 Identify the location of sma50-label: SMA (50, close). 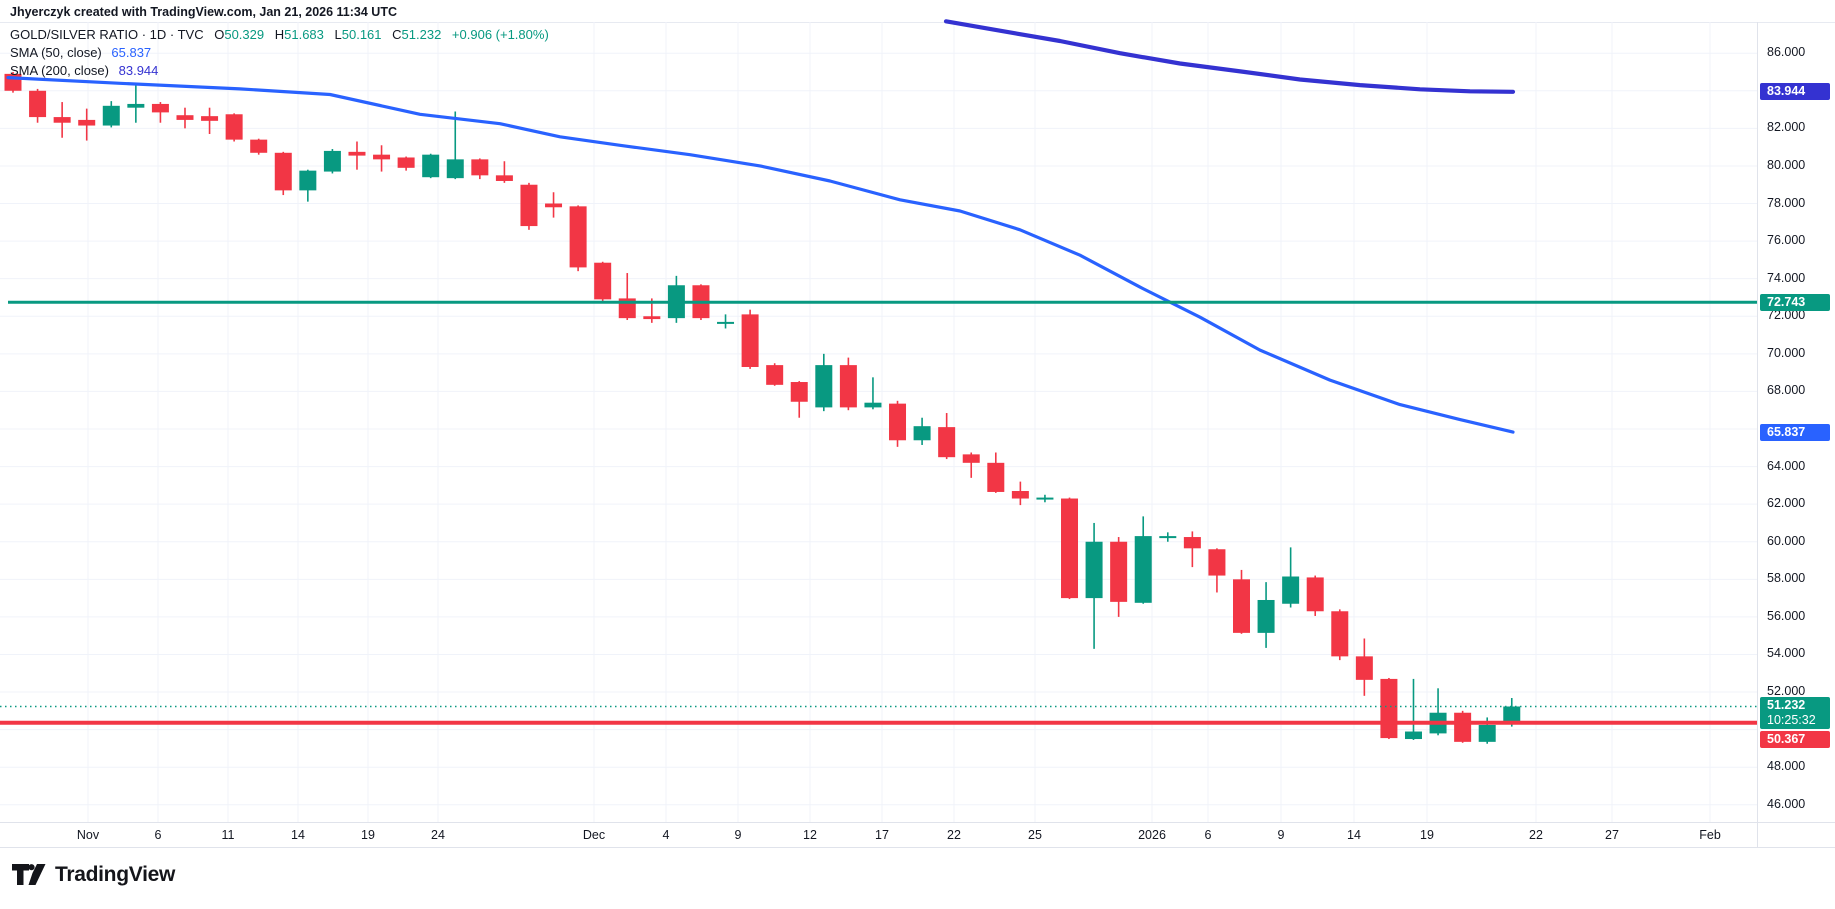
(56, 52).